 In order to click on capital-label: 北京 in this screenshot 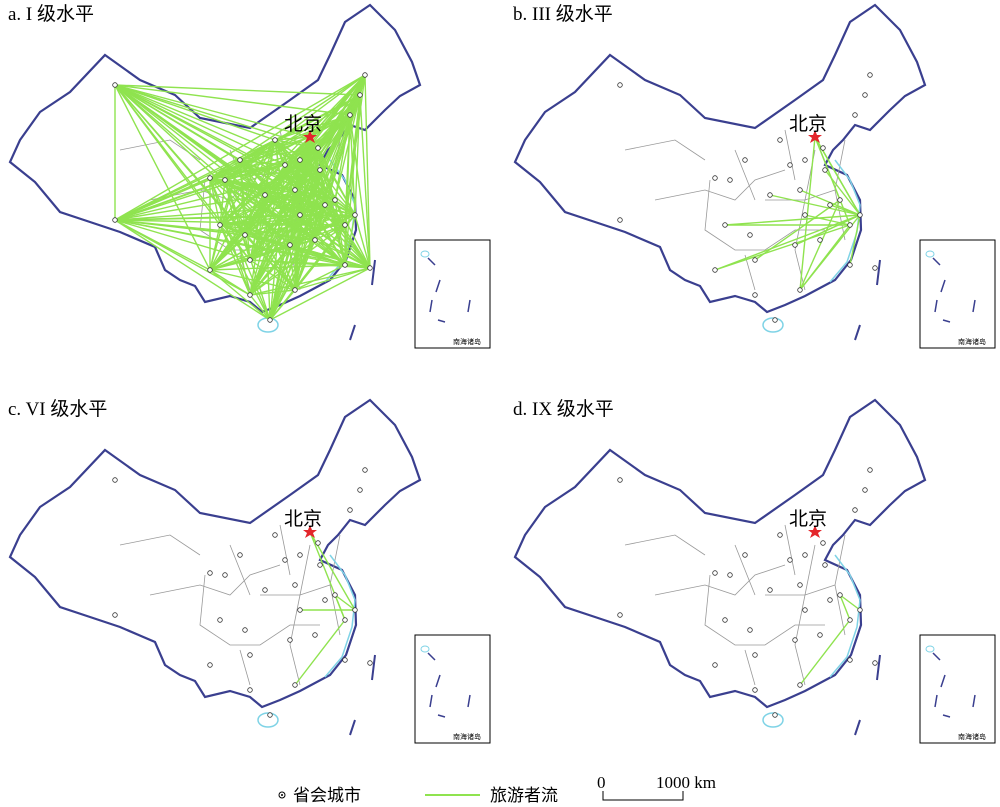, I will do `click(303, 519)`.